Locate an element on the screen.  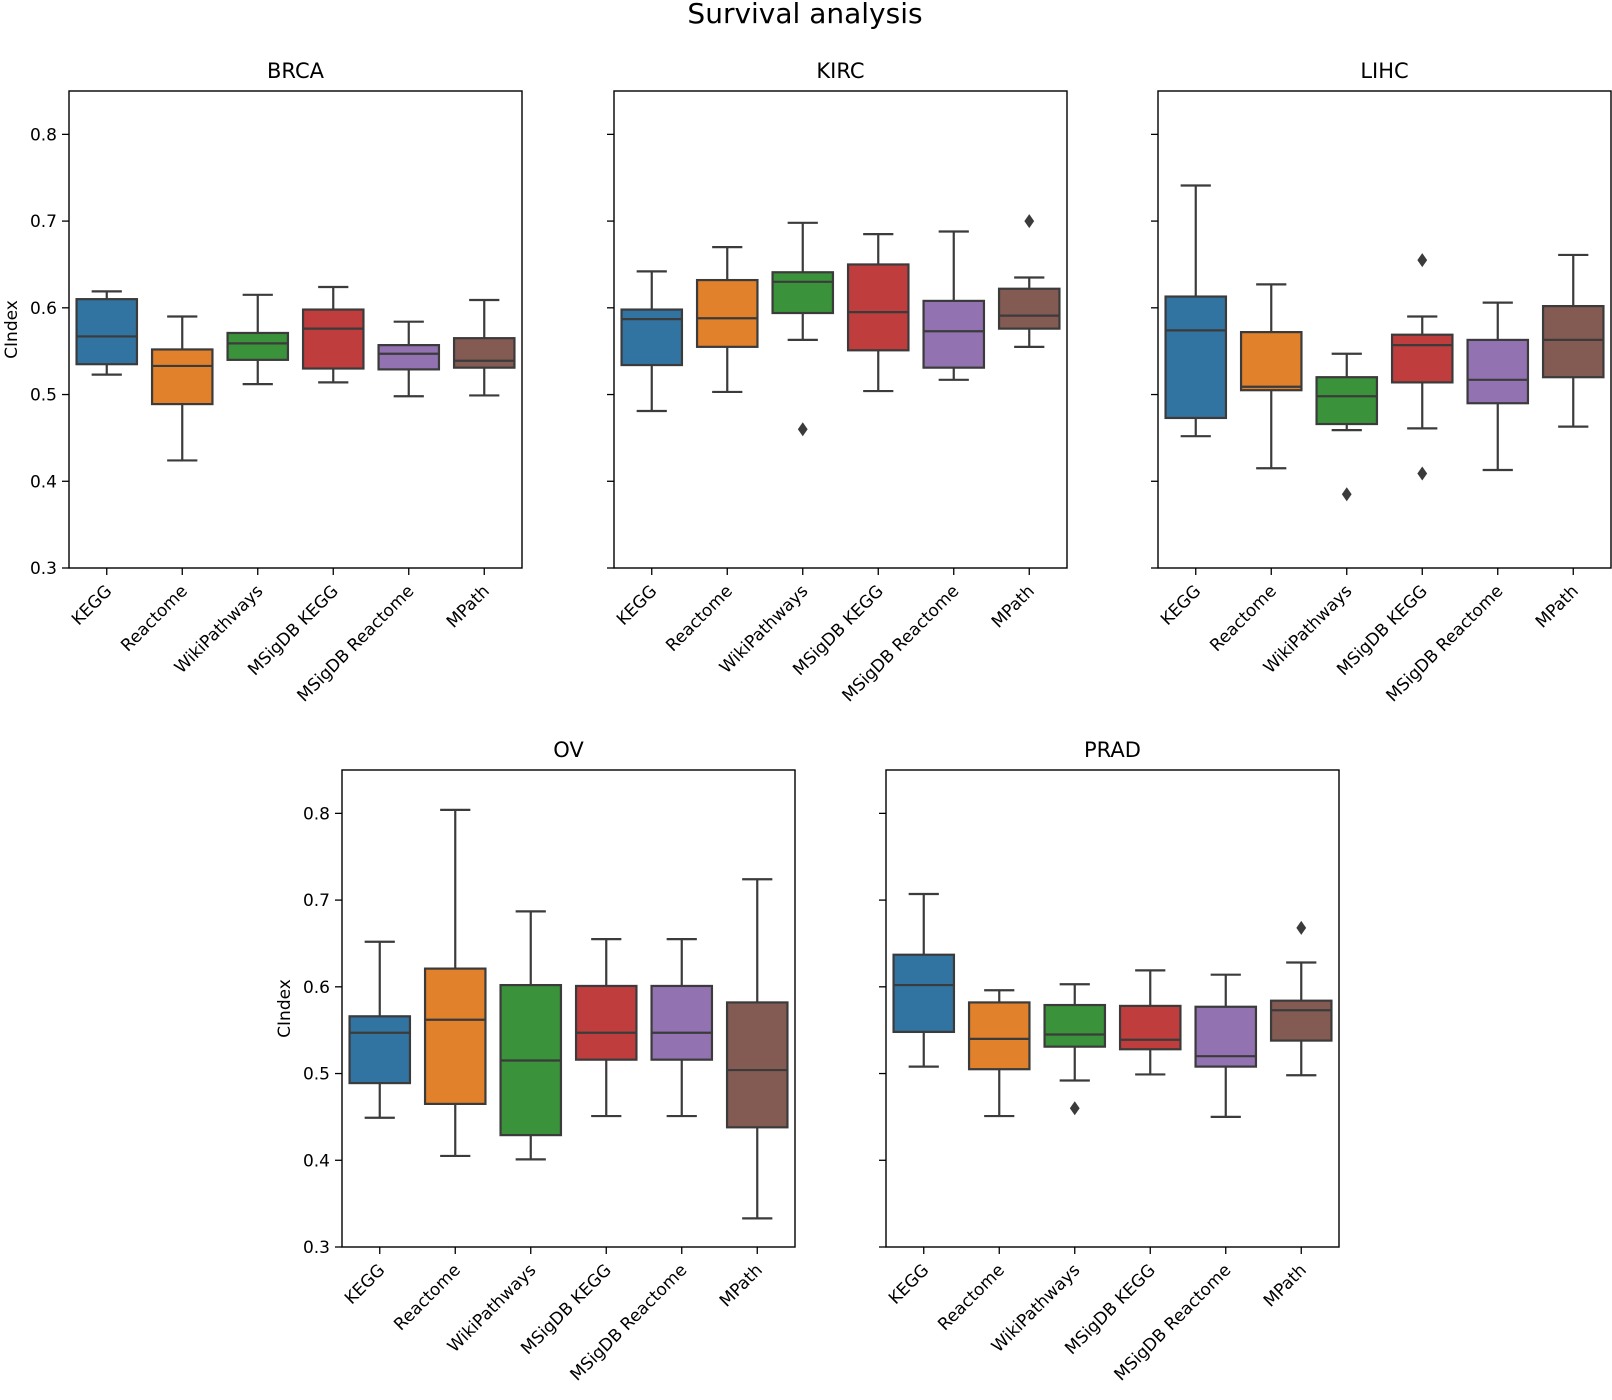
y-tick-label: 0.7 is located at coordinates (316, 901).